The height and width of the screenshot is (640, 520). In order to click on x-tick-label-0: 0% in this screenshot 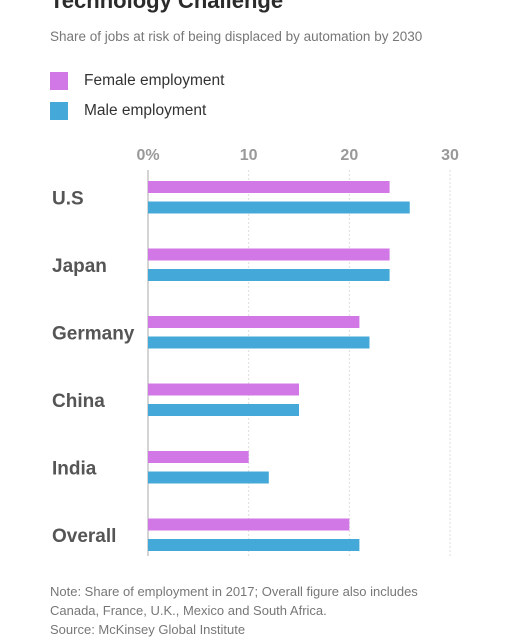, I will do `click(147, 155)`.